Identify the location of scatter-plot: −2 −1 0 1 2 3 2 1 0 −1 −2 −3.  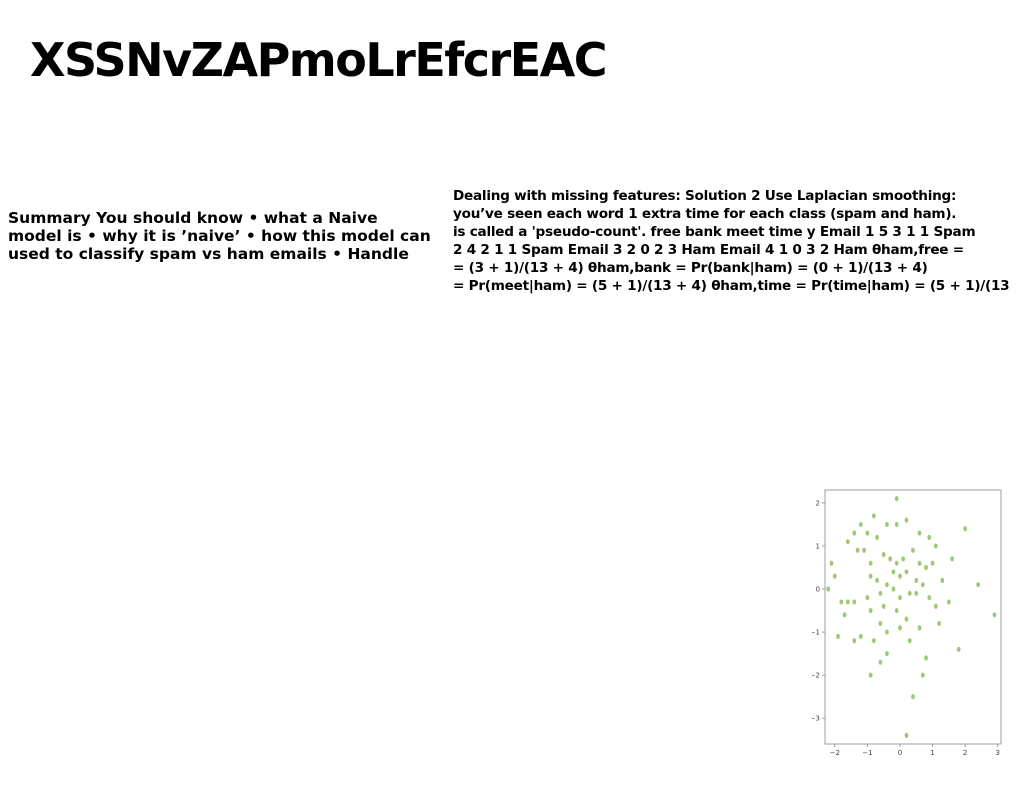
(912, 624).